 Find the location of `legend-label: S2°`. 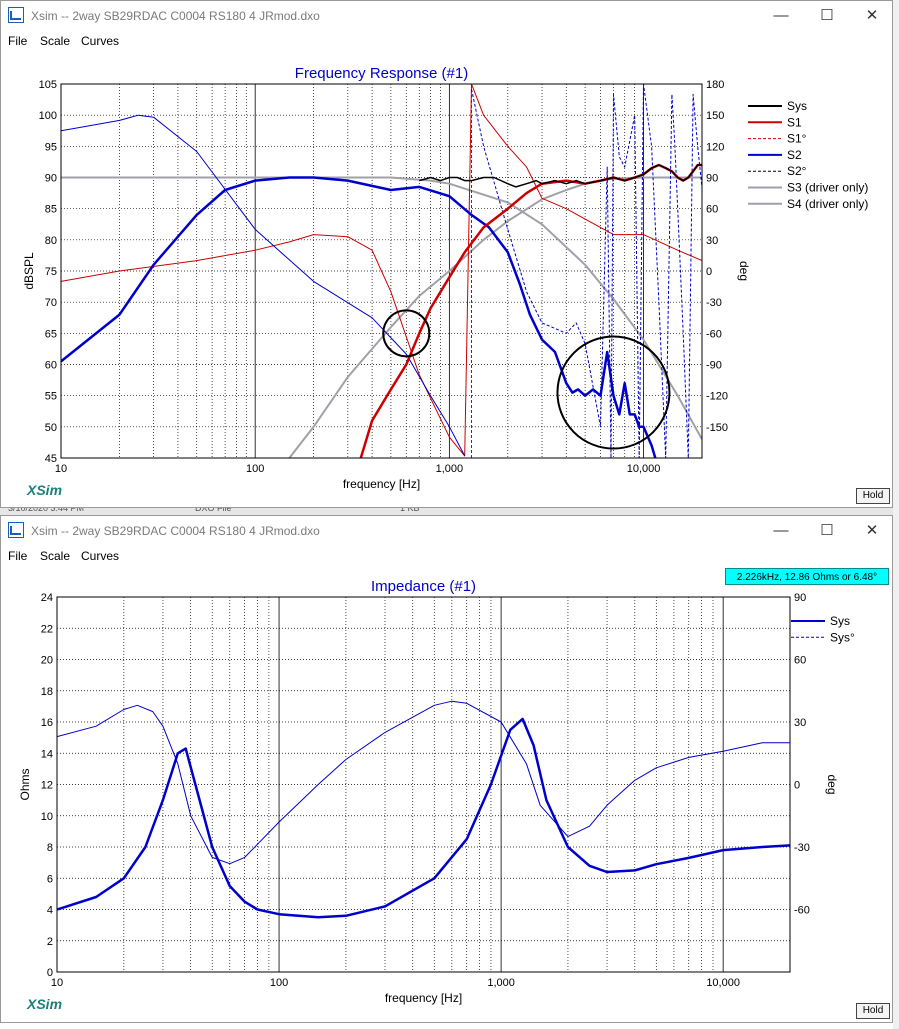

legend-label: S2° is located at coordinates (797, 171).